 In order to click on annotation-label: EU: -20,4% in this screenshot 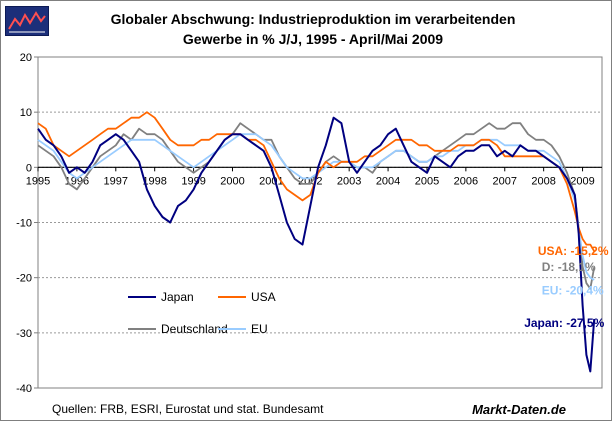, I will do `click(573, 290)`.